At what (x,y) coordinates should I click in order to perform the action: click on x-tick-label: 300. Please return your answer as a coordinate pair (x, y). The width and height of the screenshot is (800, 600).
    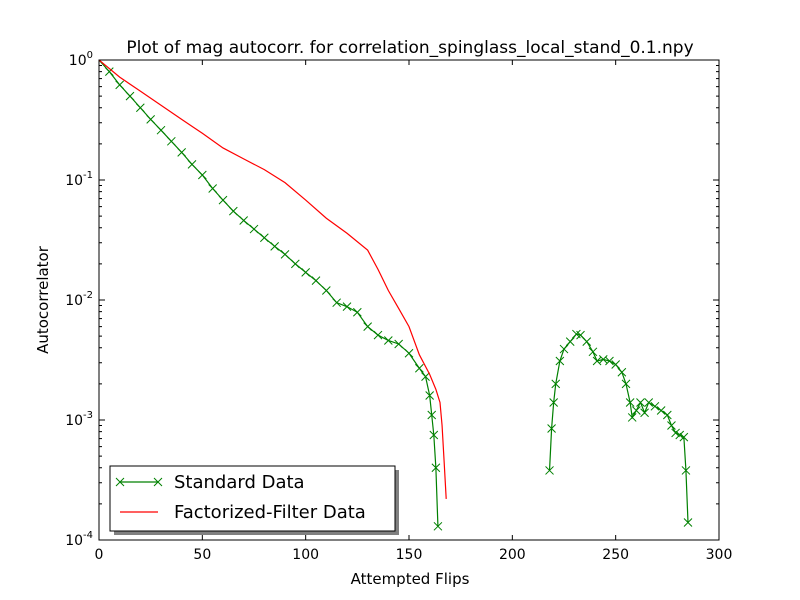
    Looking at the image, I should click on (719, 555).